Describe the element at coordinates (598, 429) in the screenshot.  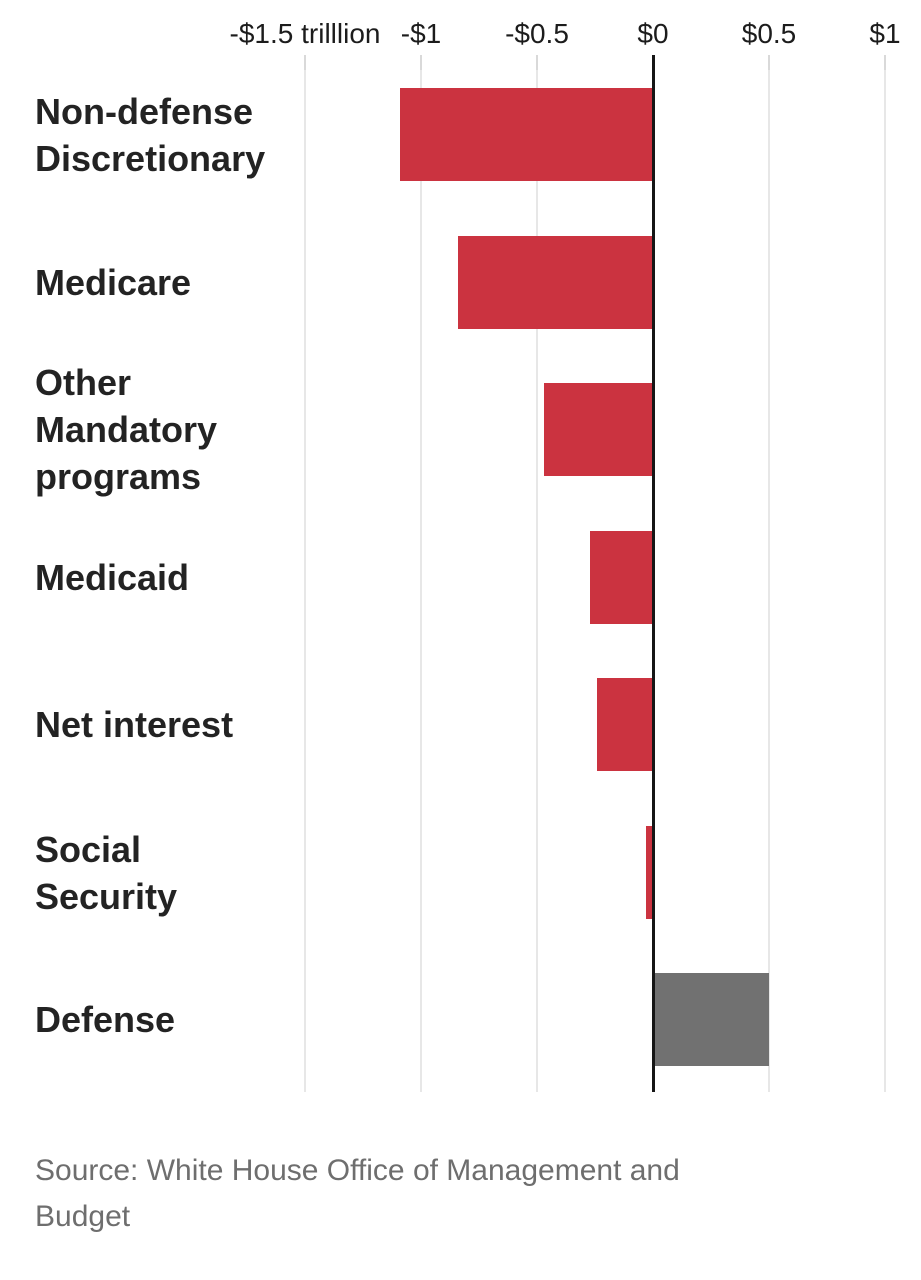
I see `bar-other-mandatory-programs` at that location.